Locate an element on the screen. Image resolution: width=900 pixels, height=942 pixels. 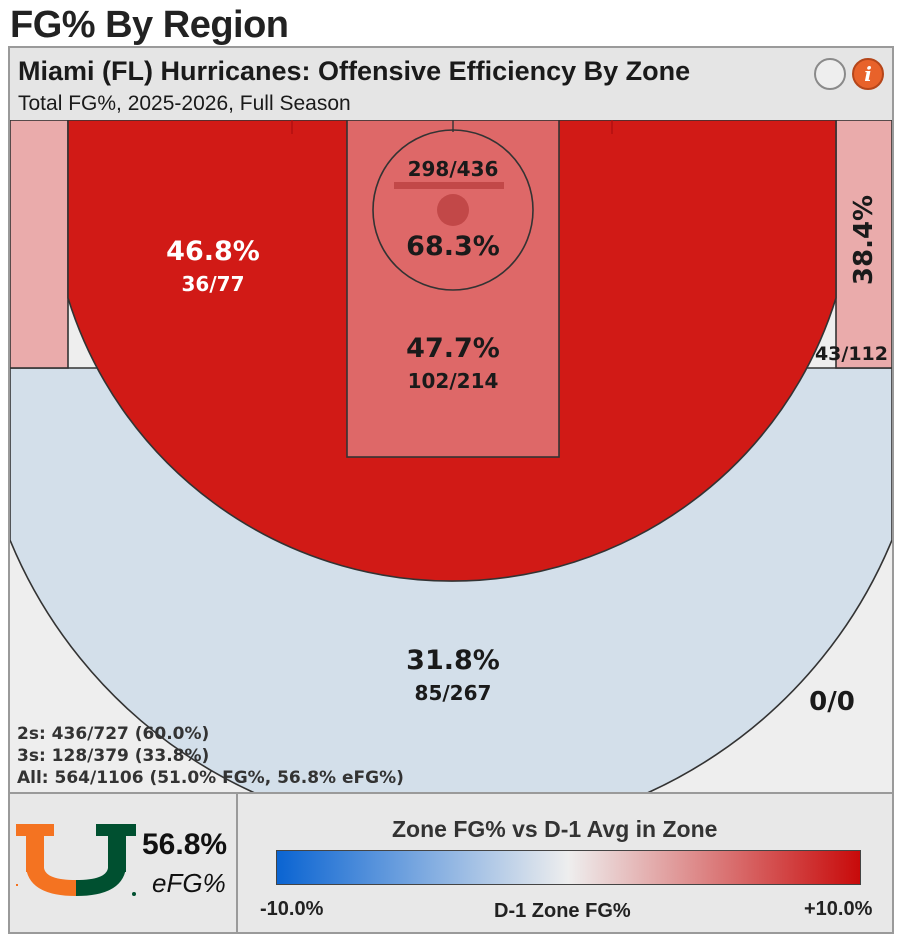
label-corner-three-made-attempts: 43/112 is located at coordinates (851, 354).